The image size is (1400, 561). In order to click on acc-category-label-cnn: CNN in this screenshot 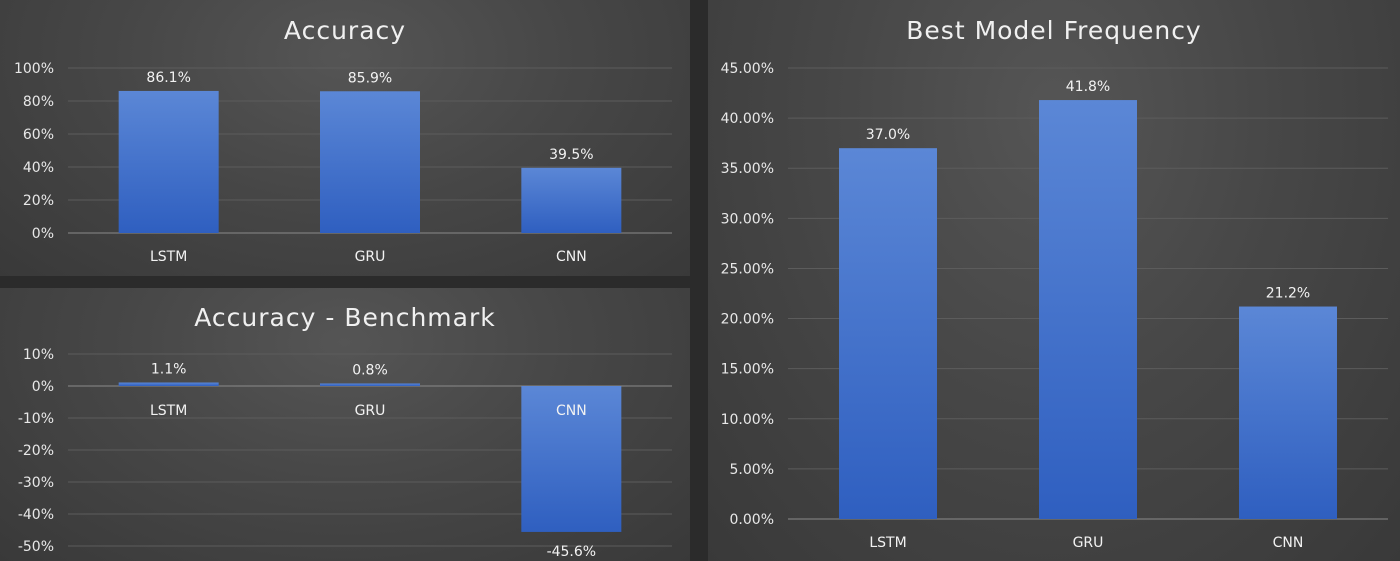, I will do `click(571, 257)`.